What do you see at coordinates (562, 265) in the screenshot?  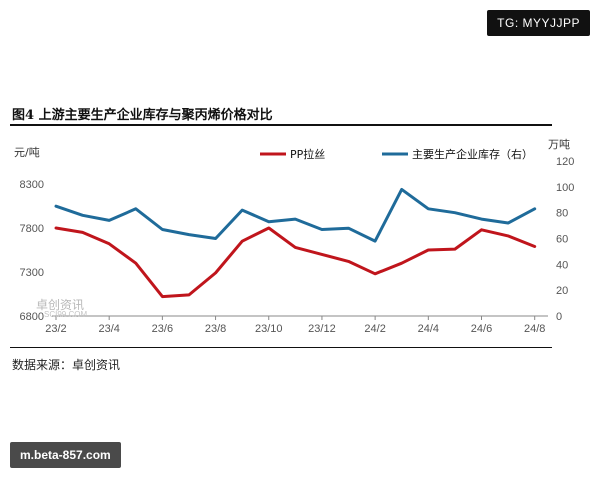 I see `right-axis-tick-label: 40` at bounding box center [562, 265].